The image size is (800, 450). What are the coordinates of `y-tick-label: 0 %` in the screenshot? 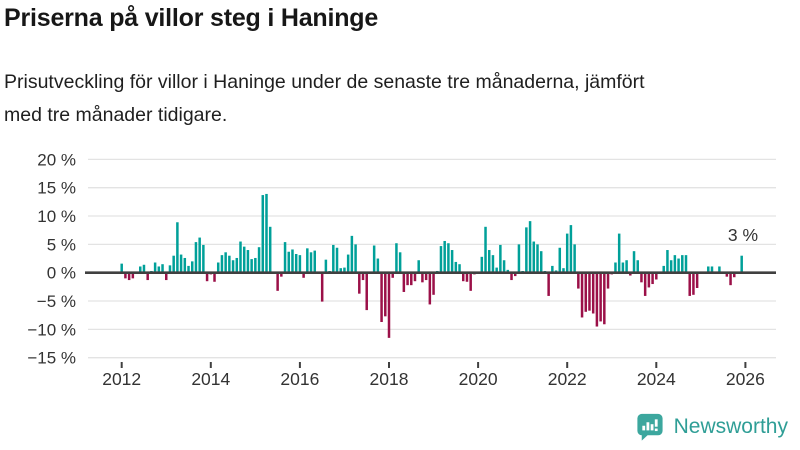 It's located at (61, 273).